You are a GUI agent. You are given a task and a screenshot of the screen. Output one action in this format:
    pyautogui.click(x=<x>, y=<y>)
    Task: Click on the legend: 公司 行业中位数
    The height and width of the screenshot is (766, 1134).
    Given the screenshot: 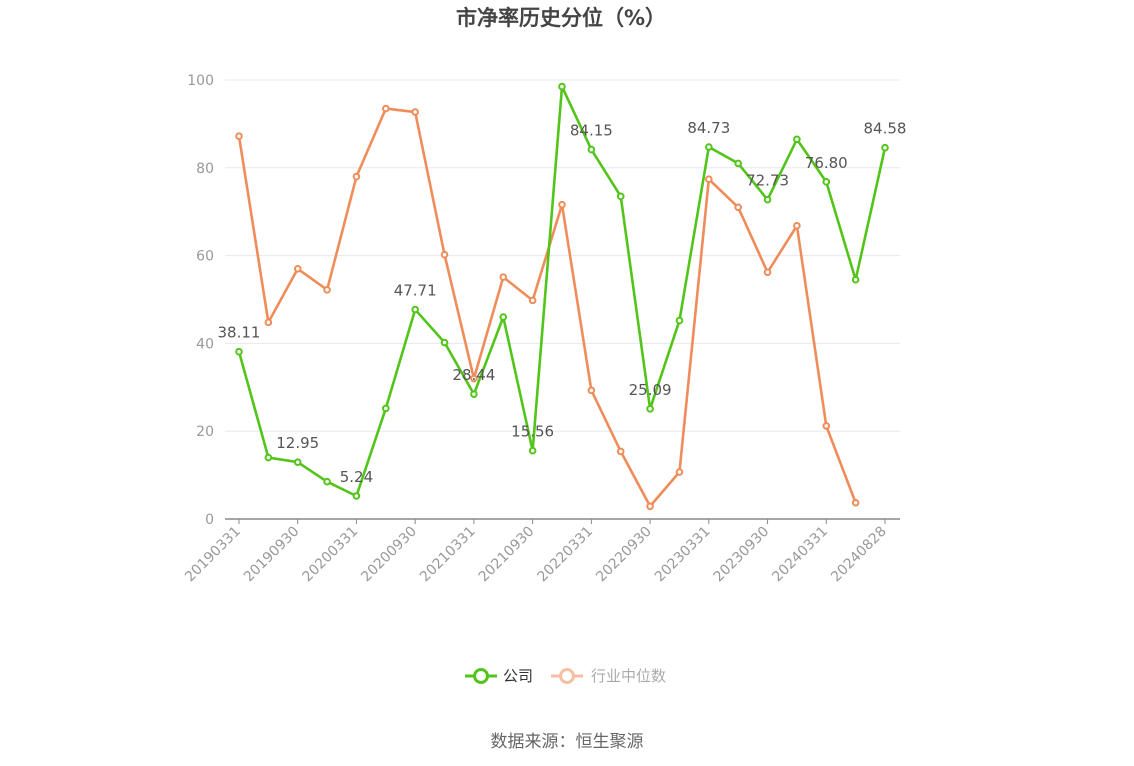 What is the action you would take?
    pyautogui.click(x=565, y=676)
    